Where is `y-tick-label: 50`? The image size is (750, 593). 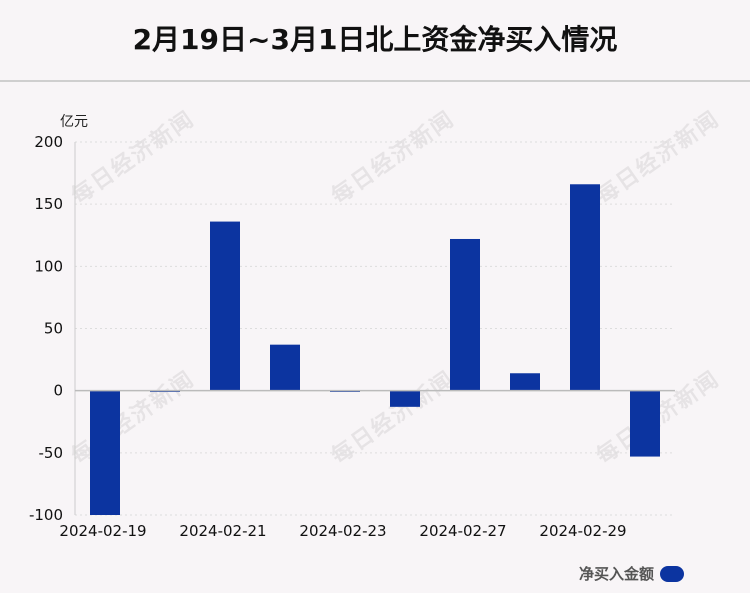 y-tick-label: 50 is located at coordinates (53, 329).